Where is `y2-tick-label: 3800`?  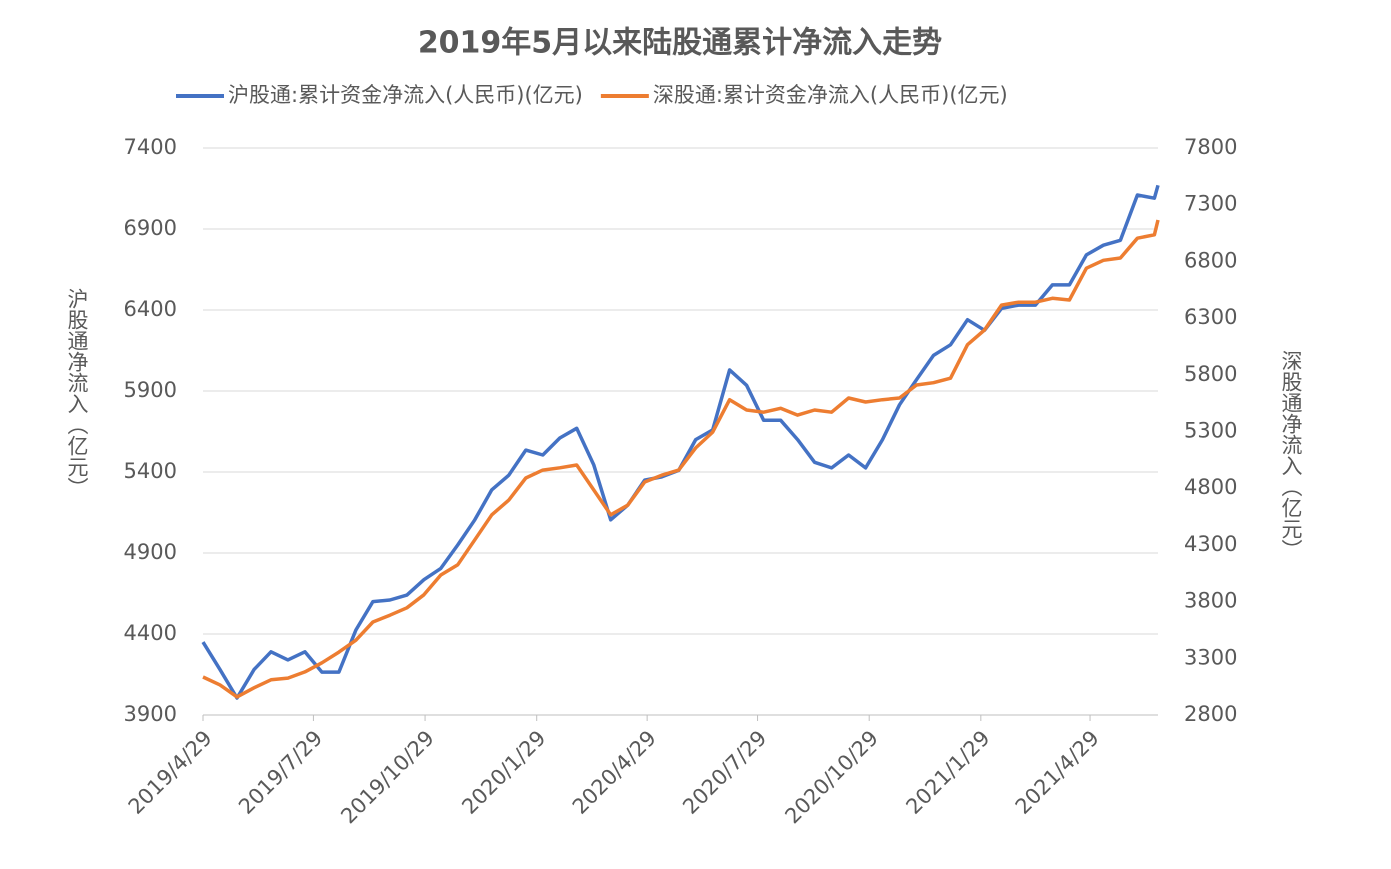
y2-tick-label: 3800 is located at coordinates (1210, 601).